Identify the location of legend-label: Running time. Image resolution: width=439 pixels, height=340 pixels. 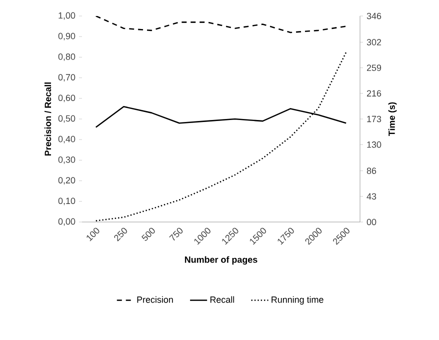
(298, 300).